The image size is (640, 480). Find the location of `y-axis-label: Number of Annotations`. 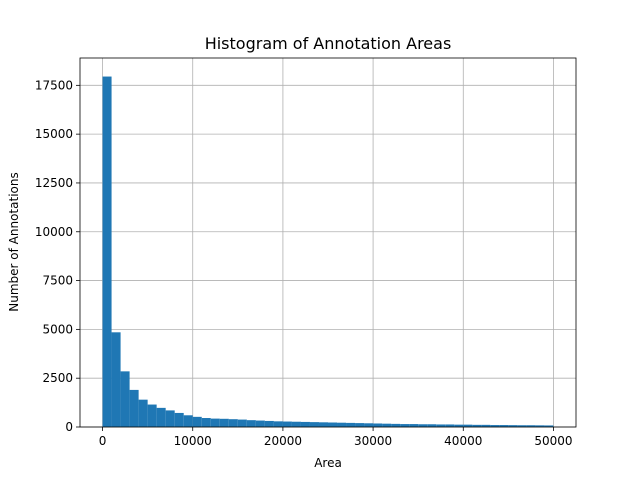

y-axis-label: Number of Annotations is located at coordinates (14, 241).